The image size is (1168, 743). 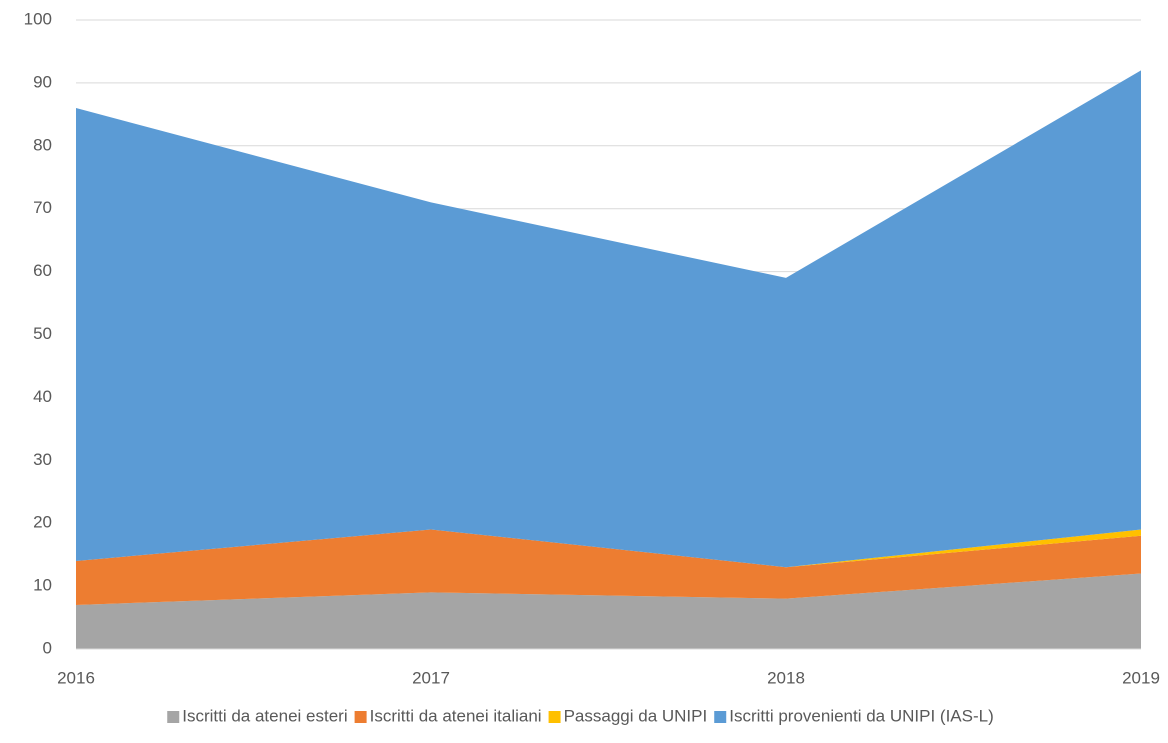 What do you see at coordinates (38, 18) in the screenshot?
I see `y-tick-label: 100` at bounding box center [38, 18].